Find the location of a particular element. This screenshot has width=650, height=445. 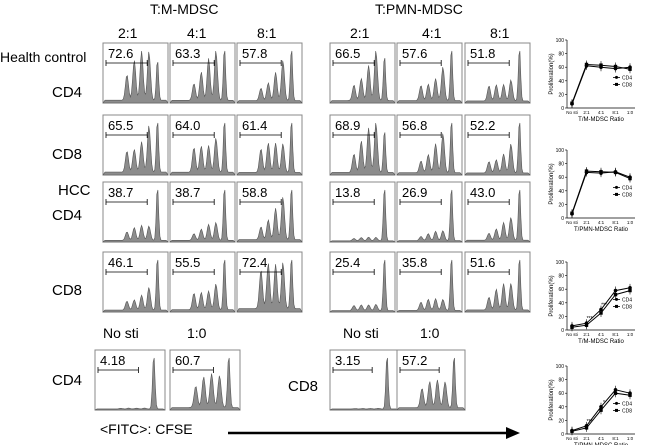

hist-m-r1-c0-value: 65.5 is located at coordinates (120, 125).